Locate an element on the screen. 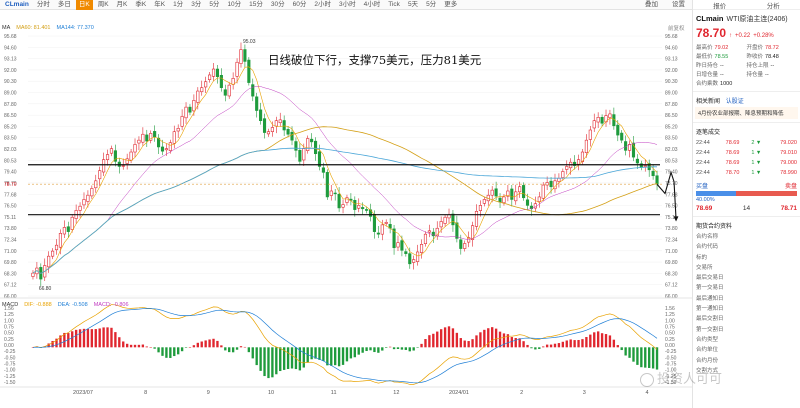 This screenshot has height=408, width=800. period-tab: 10分 is located at coordinates (234, 4).